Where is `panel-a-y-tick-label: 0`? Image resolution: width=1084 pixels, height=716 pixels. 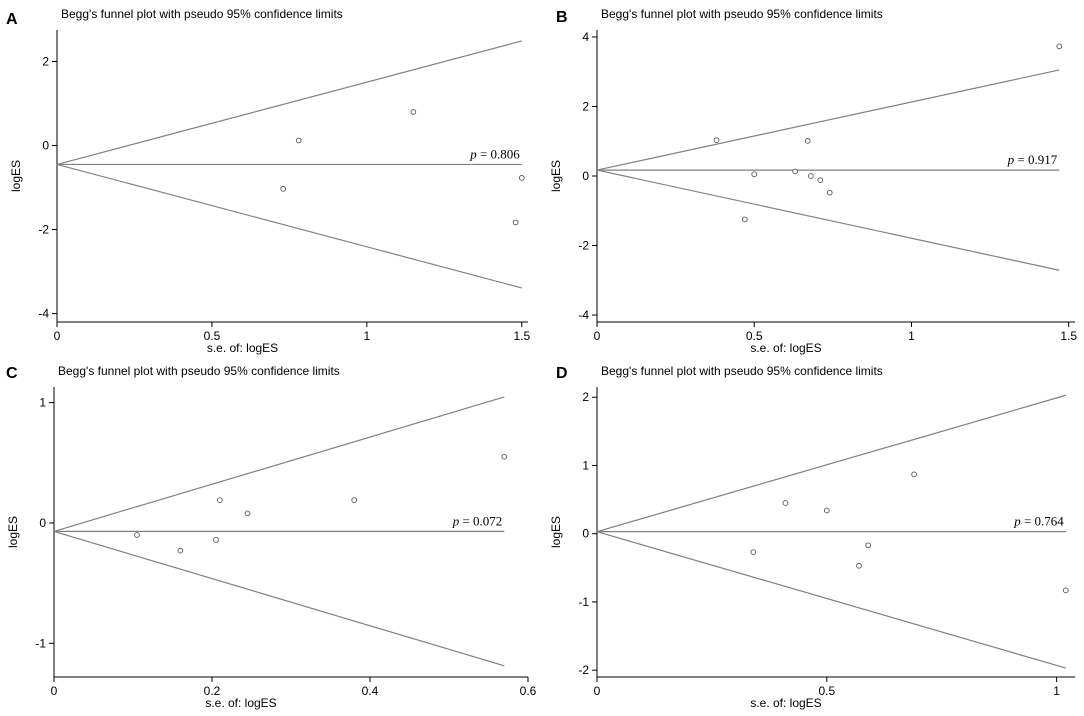 panel-a-y-tick-label: 0 is located at coordinates (45, 146).